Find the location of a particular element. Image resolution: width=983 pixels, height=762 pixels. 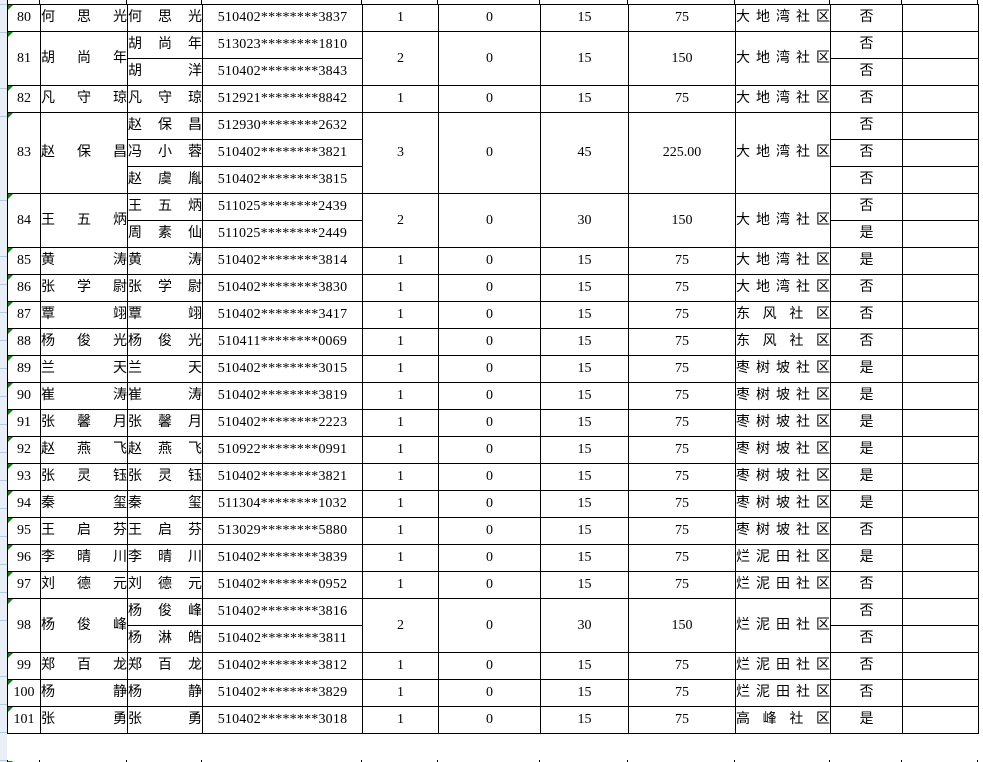

id-number-cell: 510402********3417 is located at coordinates (282, 315).